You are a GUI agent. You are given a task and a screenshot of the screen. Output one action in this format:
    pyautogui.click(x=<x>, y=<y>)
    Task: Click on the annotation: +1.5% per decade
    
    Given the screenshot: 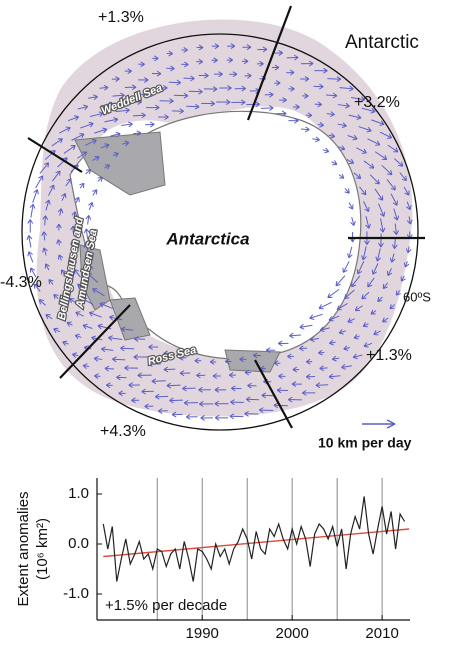 What is the action you would take?
    pyautogui.click(x=166, y=605)
    